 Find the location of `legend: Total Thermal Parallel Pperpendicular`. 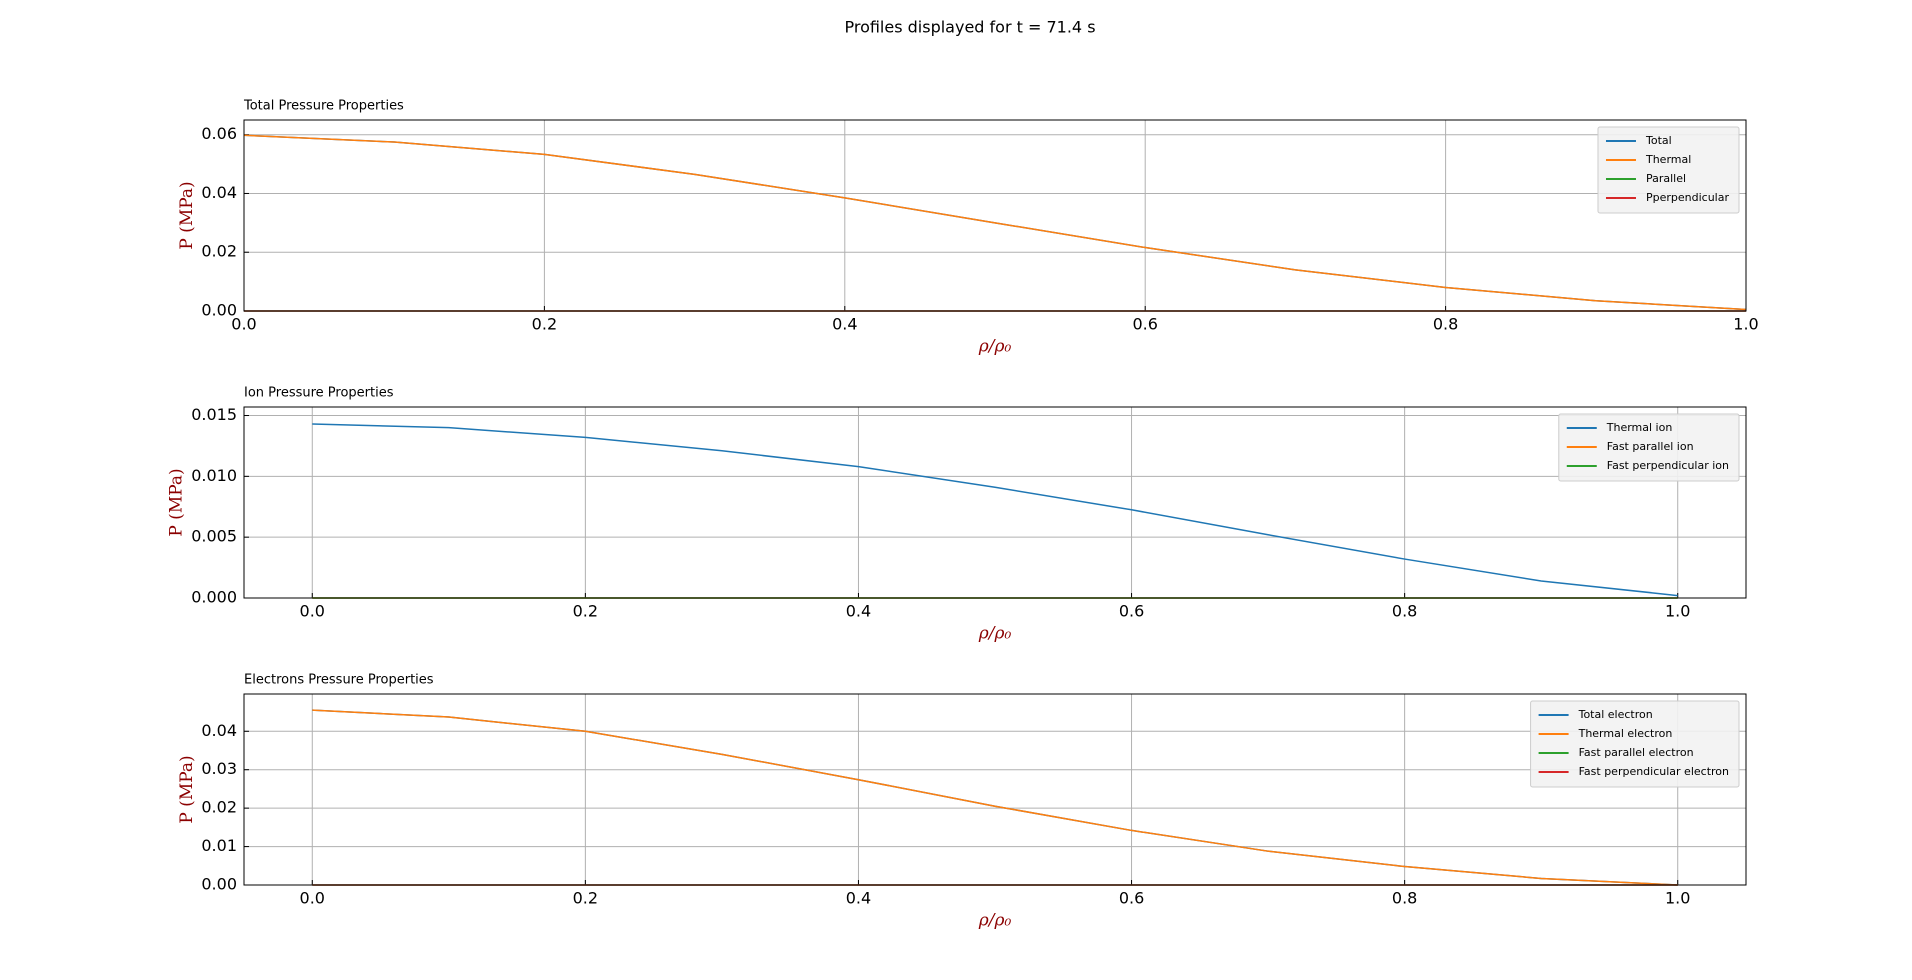

legend: Total Thermal Parallel Pperpendicular is located at coordinates (1668, 170).